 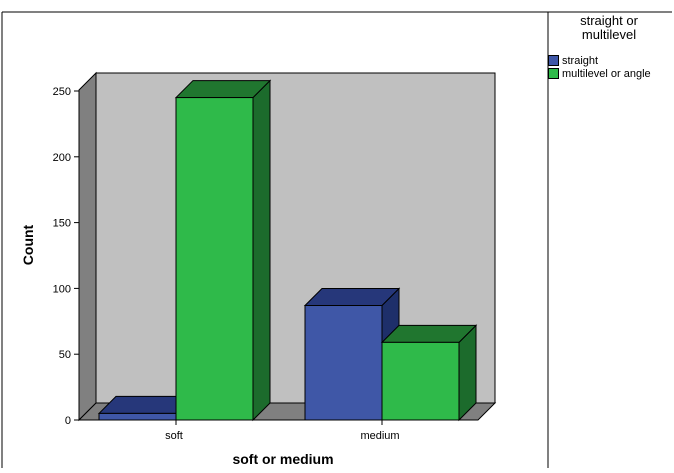 What do you see at coordinates (62, 289) in the screenshot?
I see `y-tick-label: 100` at bounding box center [62, 289].